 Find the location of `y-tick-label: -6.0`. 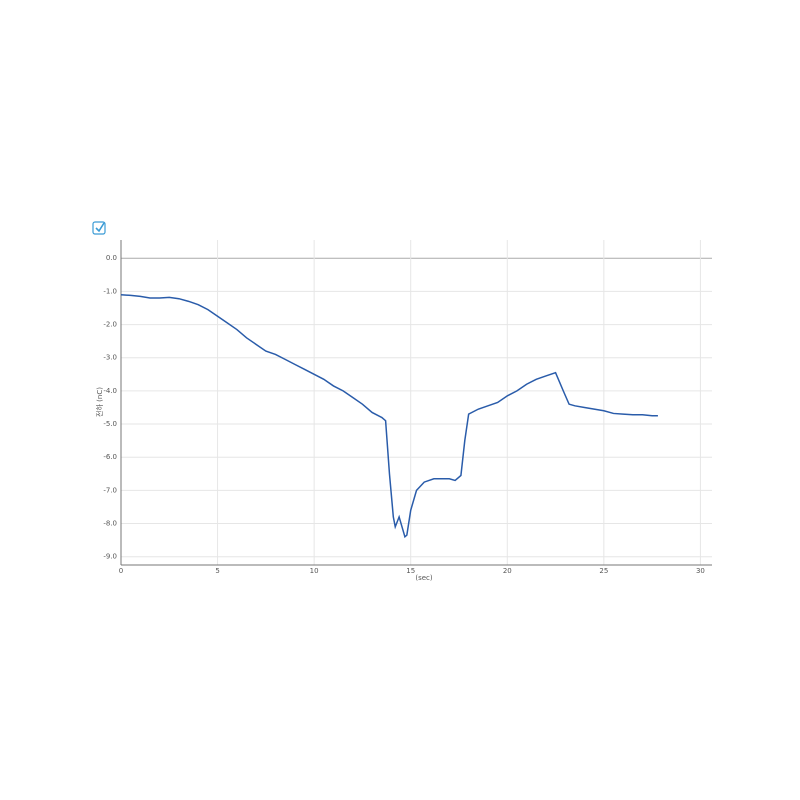

y-tick-label: -6.0 is located at coordinates (110, 457).